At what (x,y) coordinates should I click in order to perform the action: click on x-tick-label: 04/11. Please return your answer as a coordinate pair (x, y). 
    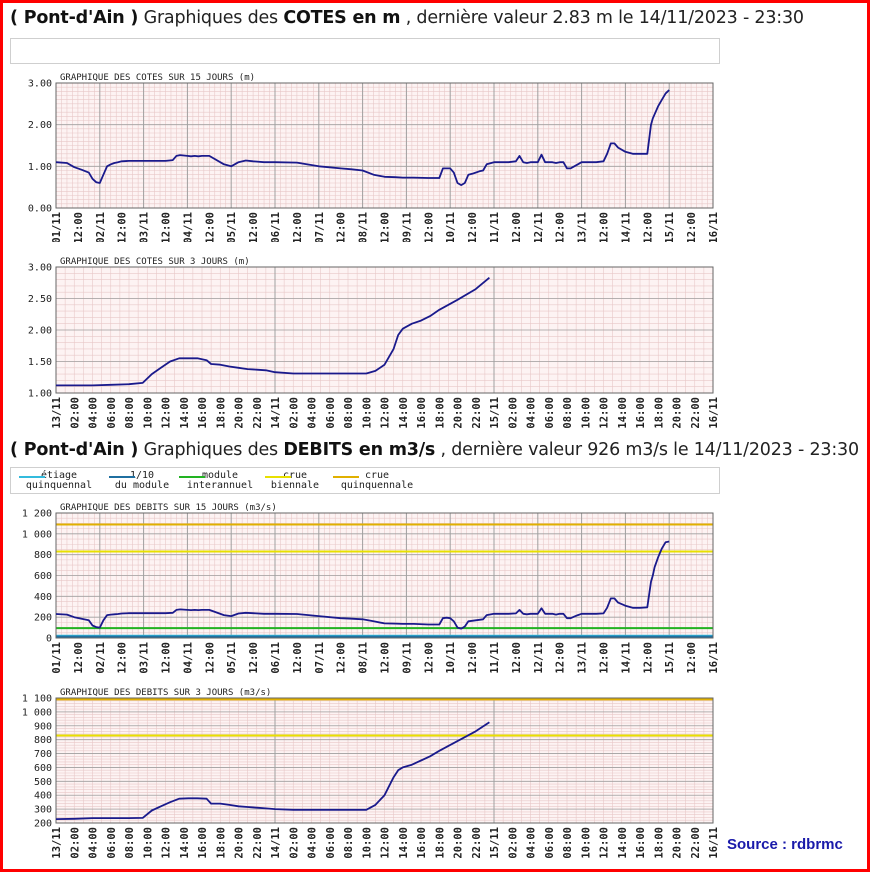
    Looking at the image, I should click on (188, 658).